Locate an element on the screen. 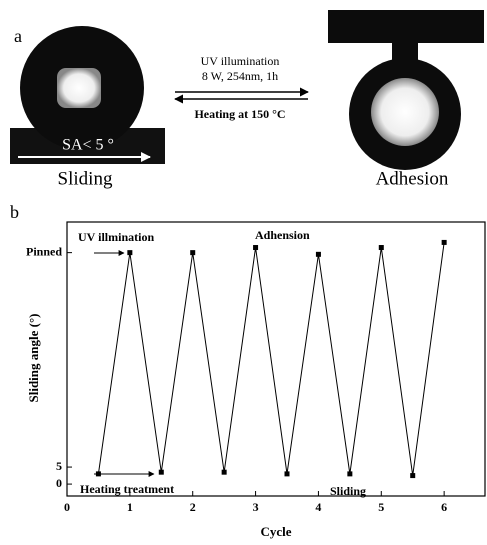 This screenshot has width=487, height=545. x-tick-label: 6 is located at coordinates (444, 507).